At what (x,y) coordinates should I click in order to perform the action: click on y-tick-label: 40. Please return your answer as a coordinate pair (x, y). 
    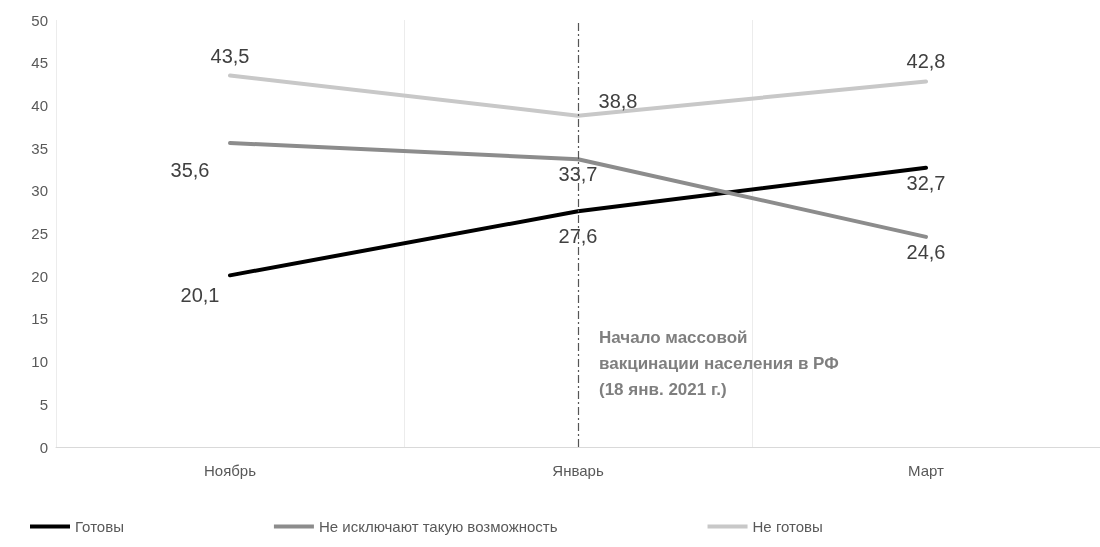
    Looking at the image, I should click on (39, 105).